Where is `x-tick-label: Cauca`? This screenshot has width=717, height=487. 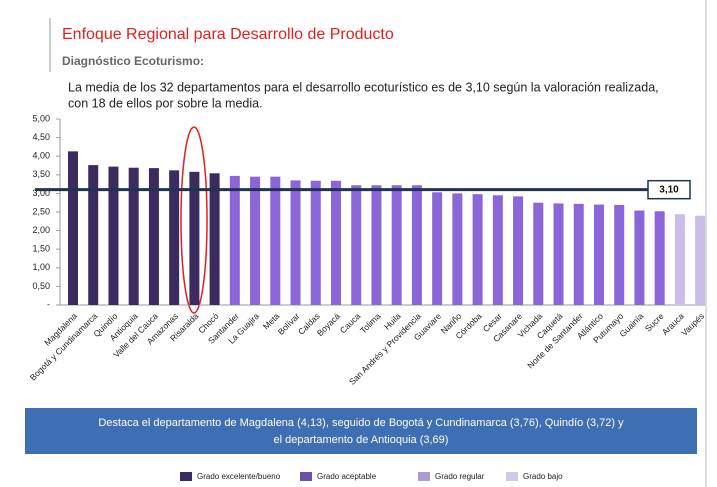
x-tick-label: Cauca is located at coordinates (350, 323).